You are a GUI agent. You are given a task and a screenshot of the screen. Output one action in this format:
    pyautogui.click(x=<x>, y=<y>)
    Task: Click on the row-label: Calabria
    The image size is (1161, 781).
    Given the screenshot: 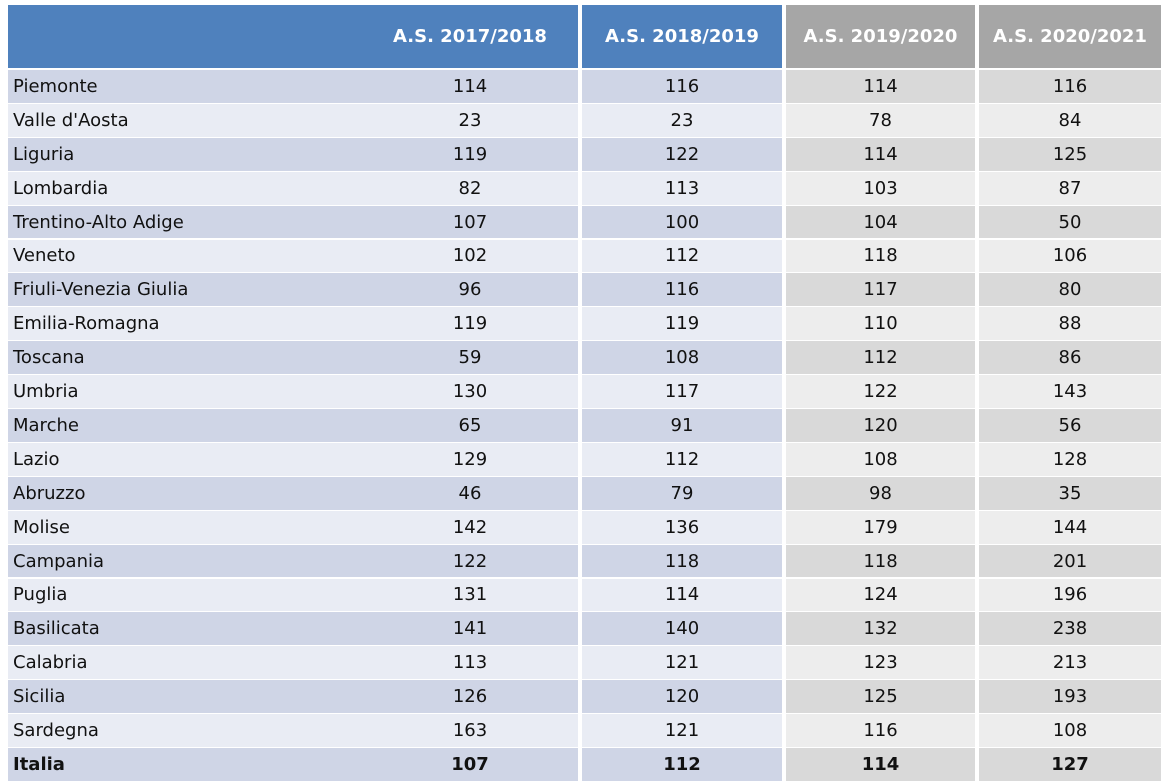 What is the action you would take?
    pyautogui.click(x=185, y=663)
    